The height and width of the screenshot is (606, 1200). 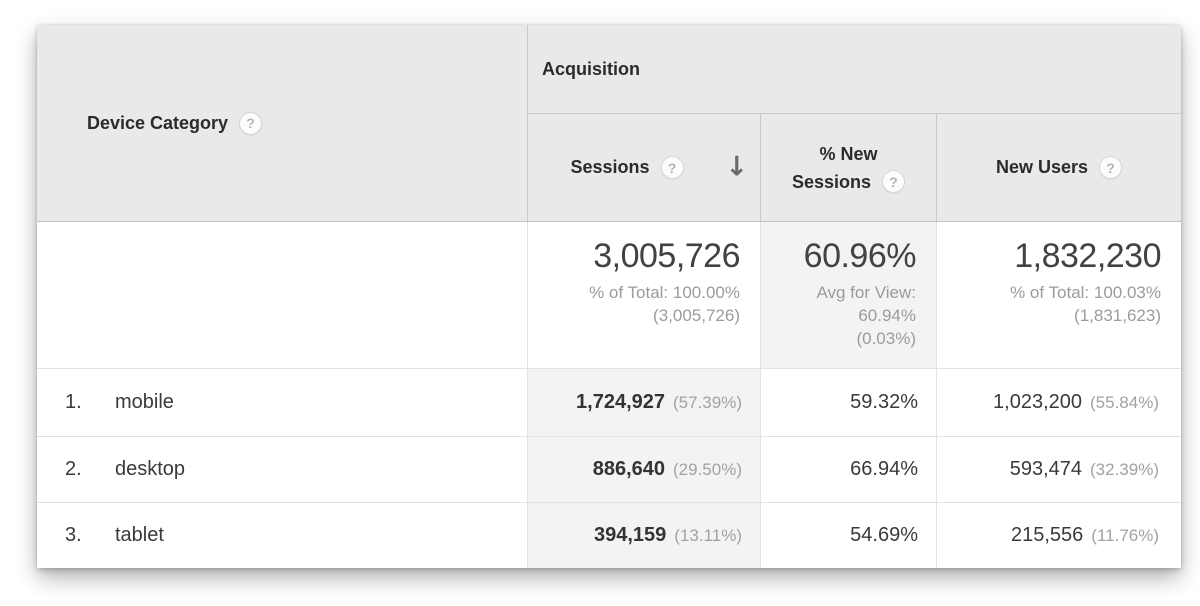 I want to click on device-category-label: Device Category, so click(x=158, y=122).